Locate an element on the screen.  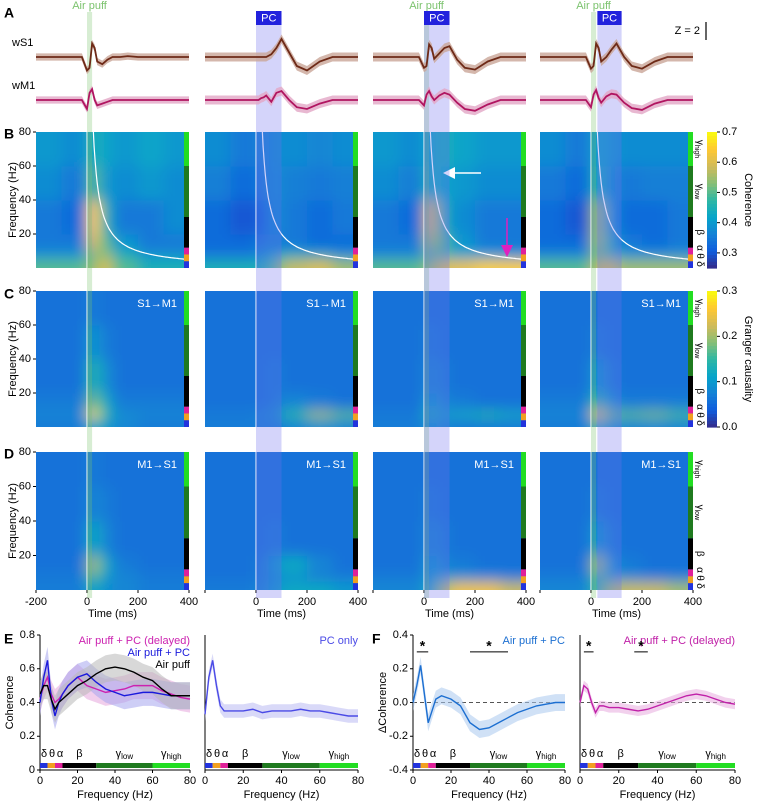
stimulus-window is located at coordinates (269, 305).